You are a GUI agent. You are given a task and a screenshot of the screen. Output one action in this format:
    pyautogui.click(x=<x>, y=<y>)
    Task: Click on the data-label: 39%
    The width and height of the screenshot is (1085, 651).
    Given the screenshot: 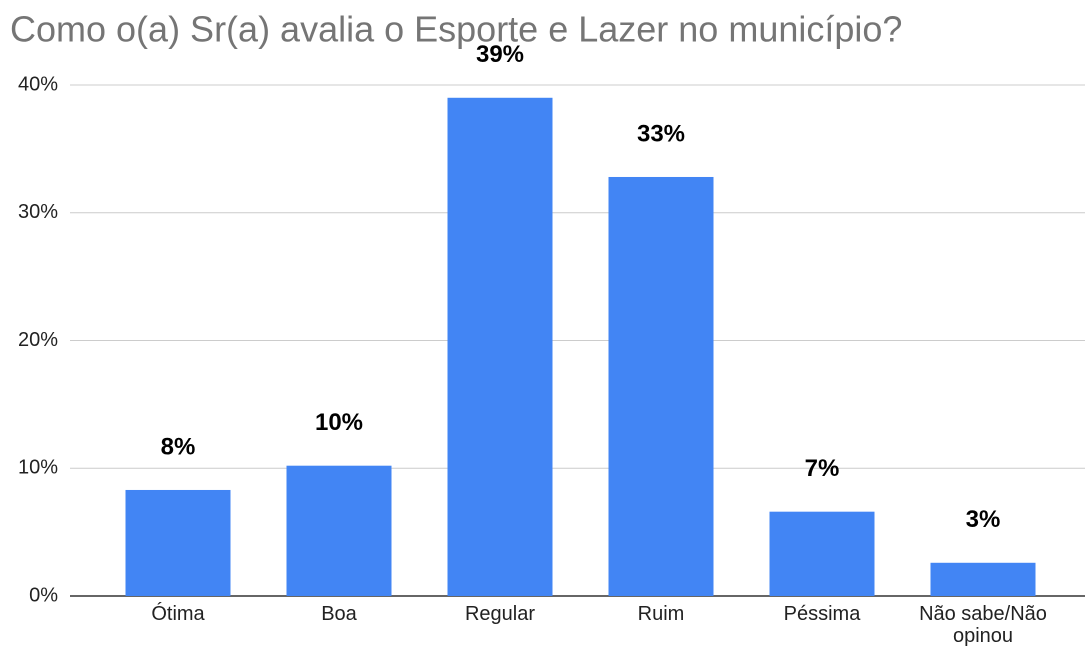 What is the action you would take?
    pyautogui.click(x=500, y=54)
    